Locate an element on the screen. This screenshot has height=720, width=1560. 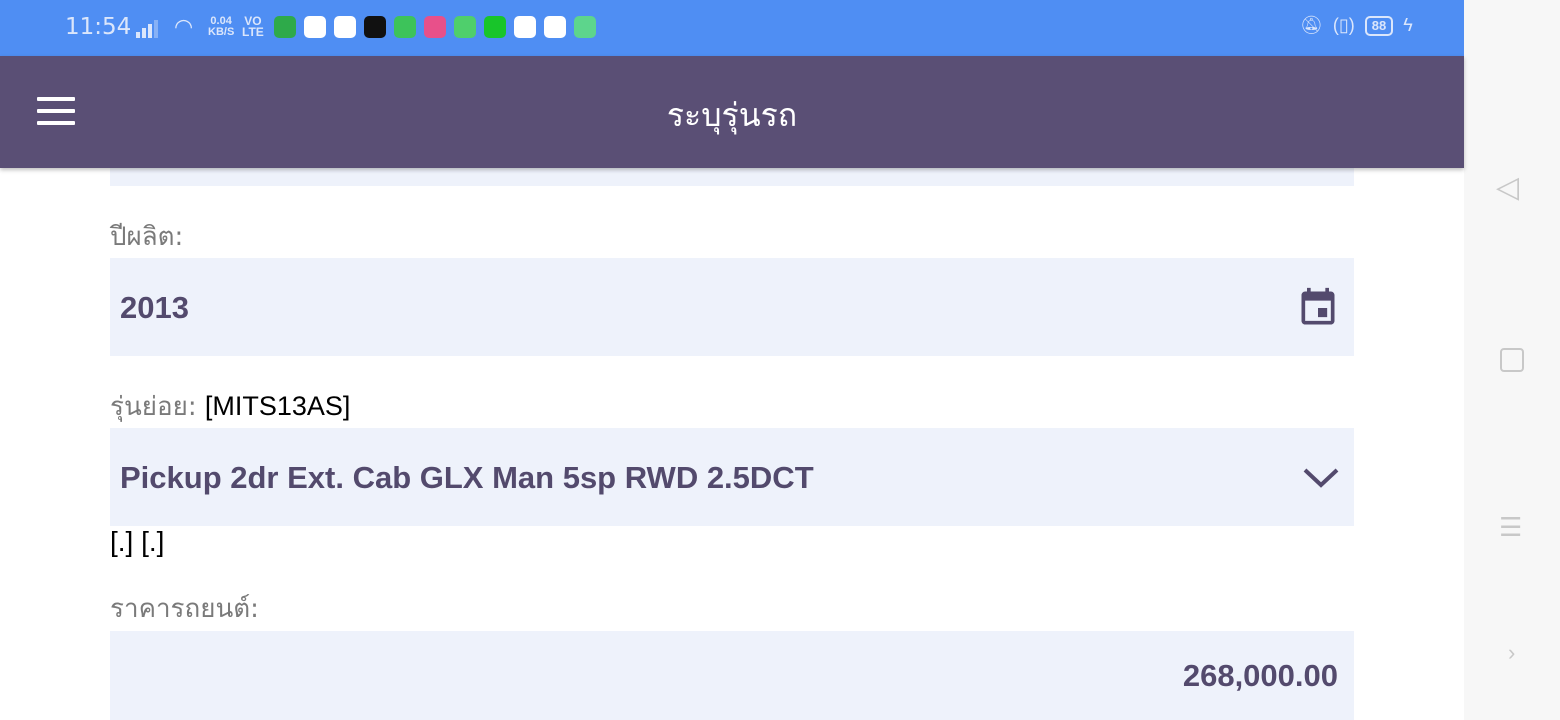
battery-icon: 88 is located at coordinates (1379, 25).